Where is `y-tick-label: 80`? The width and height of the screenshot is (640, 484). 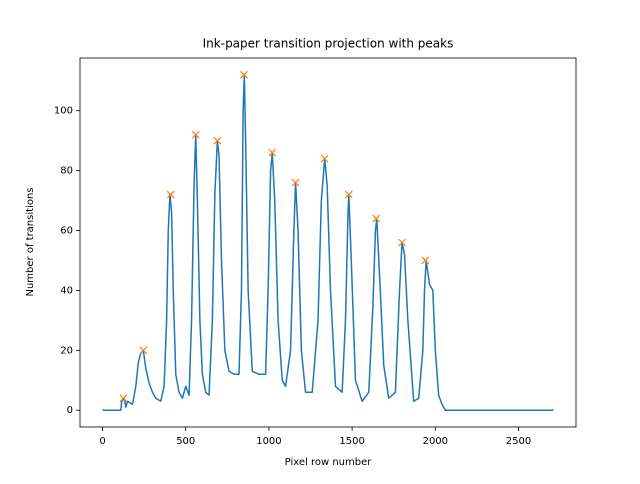 y-tick-label: 80 is located at coordinates (66, 171).